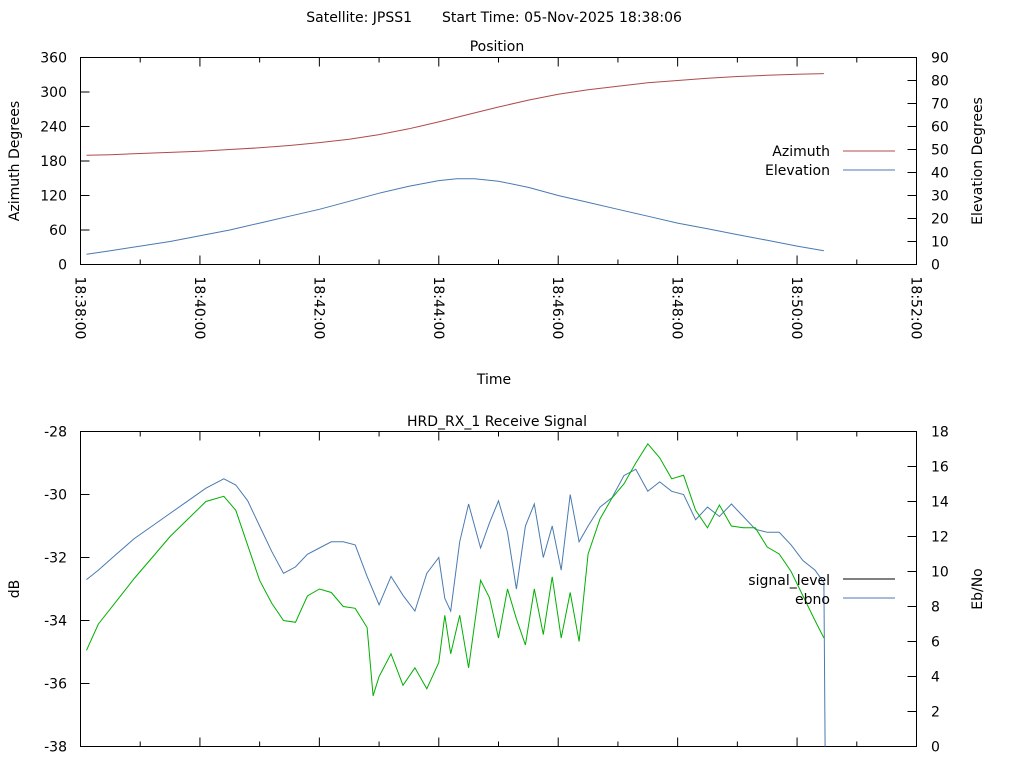  I want to click on y2-tick-label: 18, so click(940, 433).